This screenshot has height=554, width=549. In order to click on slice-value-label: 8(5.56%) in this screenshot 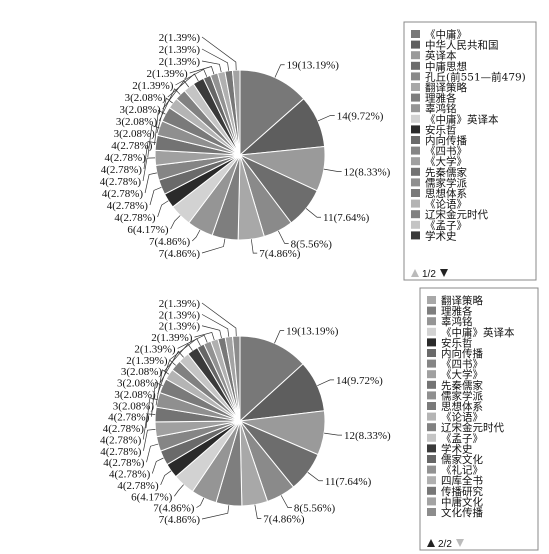, I will do `click(315, 509)`.